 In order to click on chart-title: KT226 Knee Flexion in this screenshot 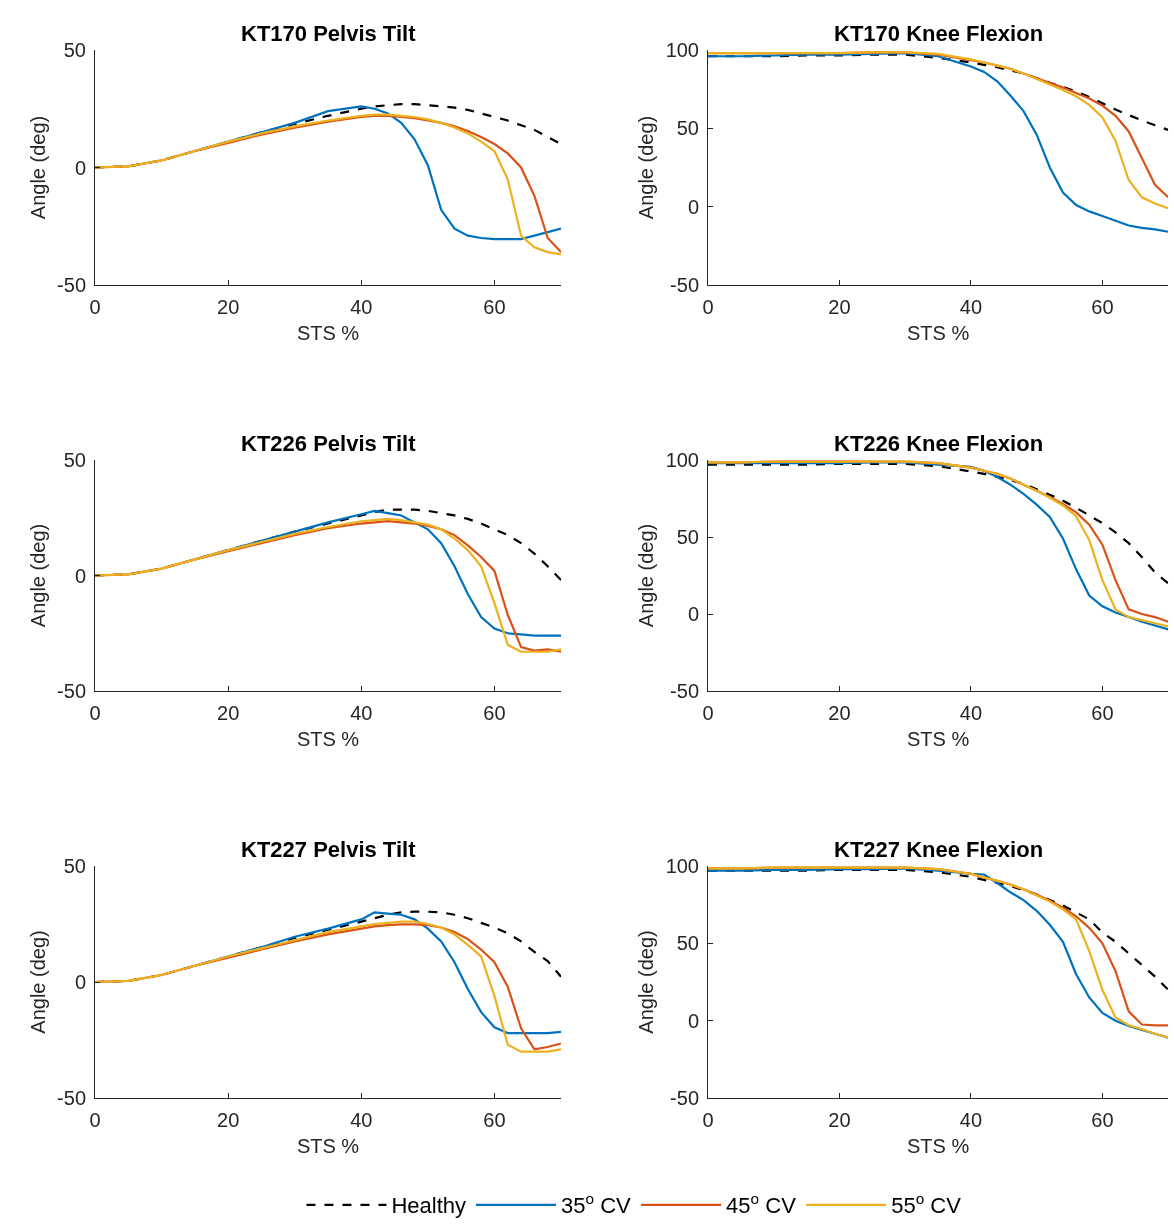, I will do `click(939, 443)`.